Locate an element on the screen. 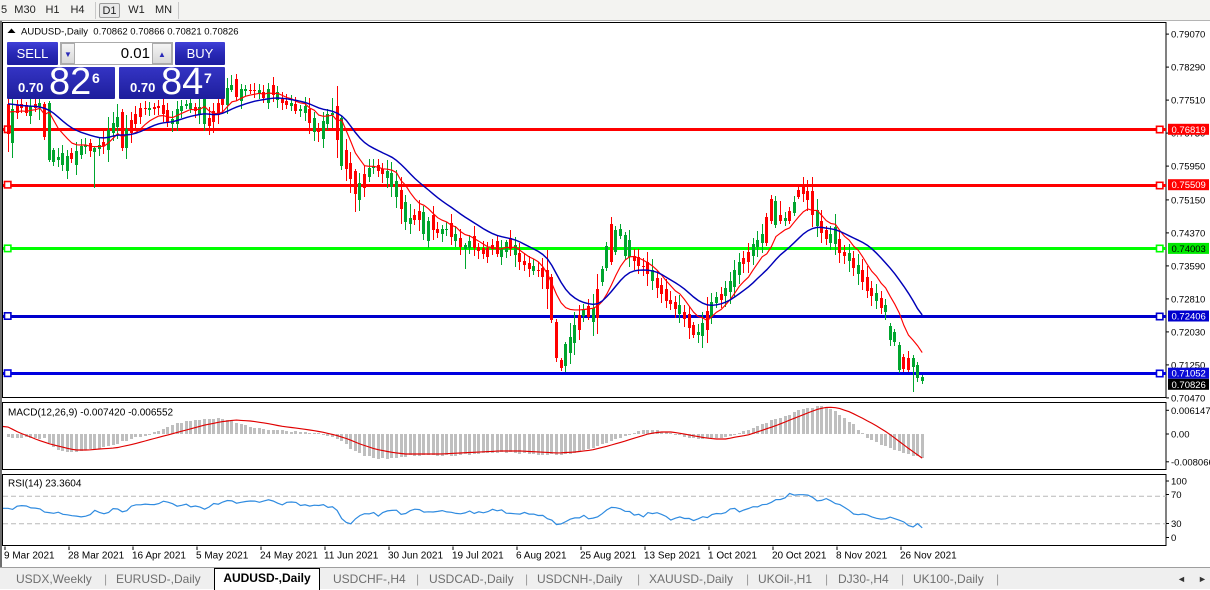 This screenshot has width=1210, height=590. svg-text: 1 Oct 2021 is located at coordinates (732, 556).